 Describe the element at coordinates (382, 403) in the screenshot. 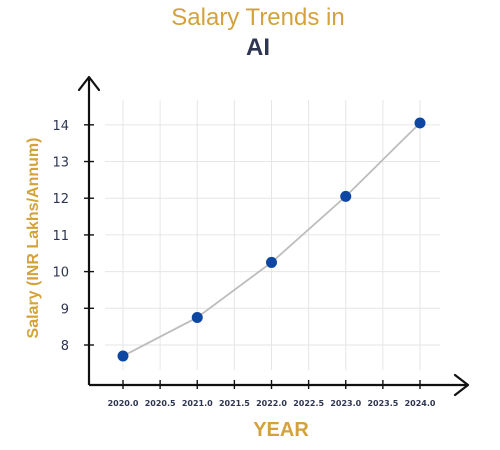

I see `x-tick-label: 2023.5` at that location.